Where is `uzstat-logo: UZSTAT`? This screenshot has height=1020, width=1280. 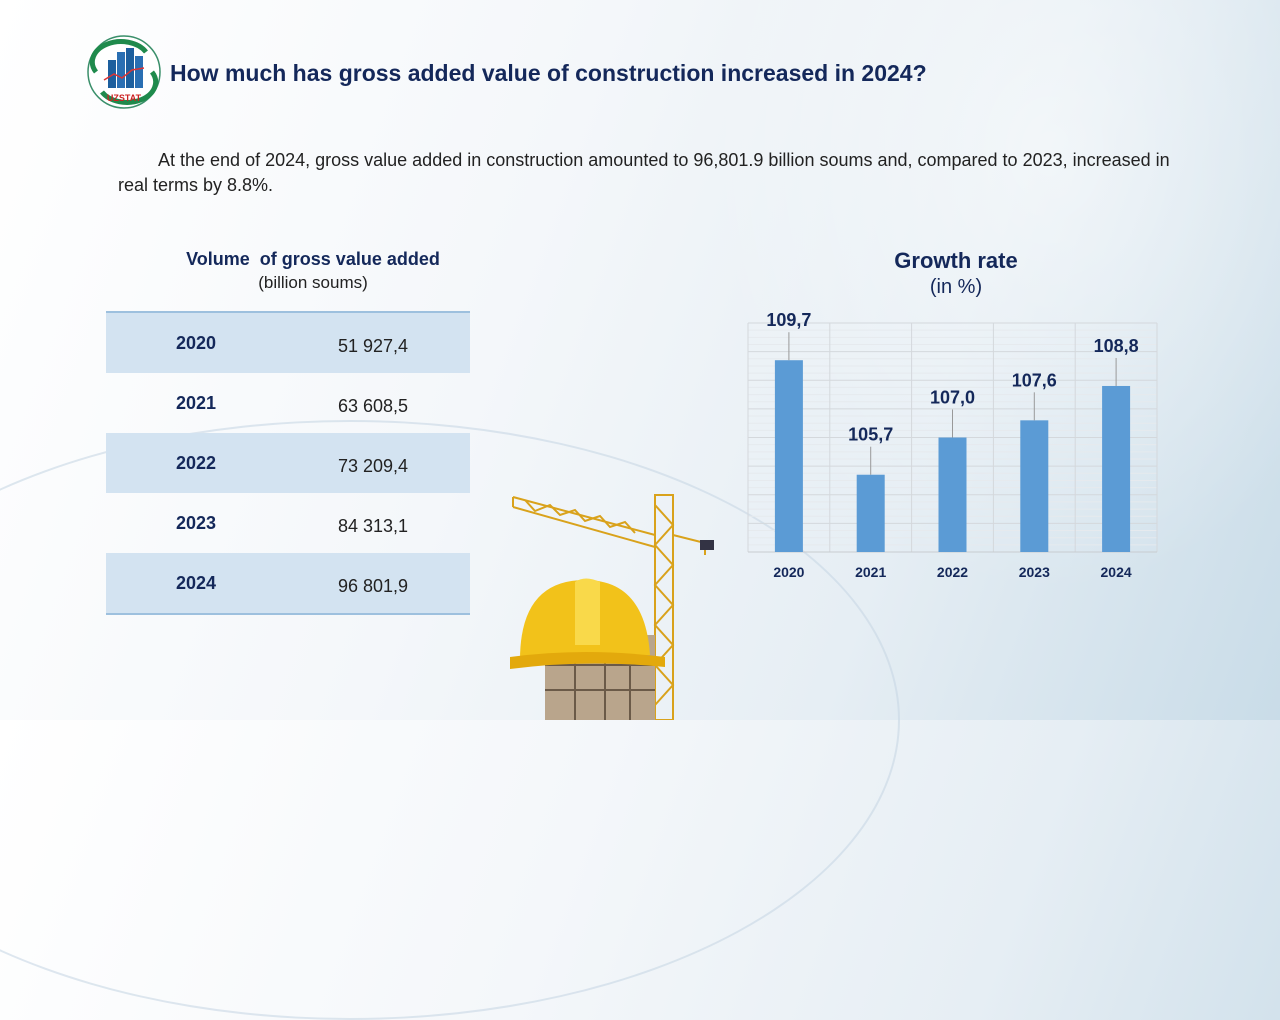 uzstat-logo: UZSTAT is located at coordinates (124, 72).